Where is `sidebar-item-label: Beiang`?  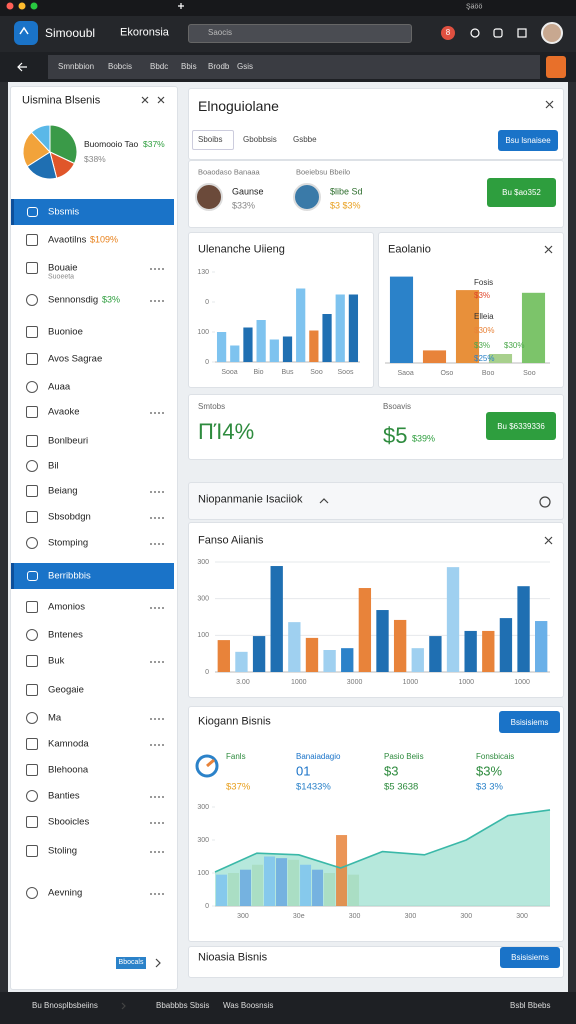
sidebar-item-label: Beiang is located at coordinates (63, 491).